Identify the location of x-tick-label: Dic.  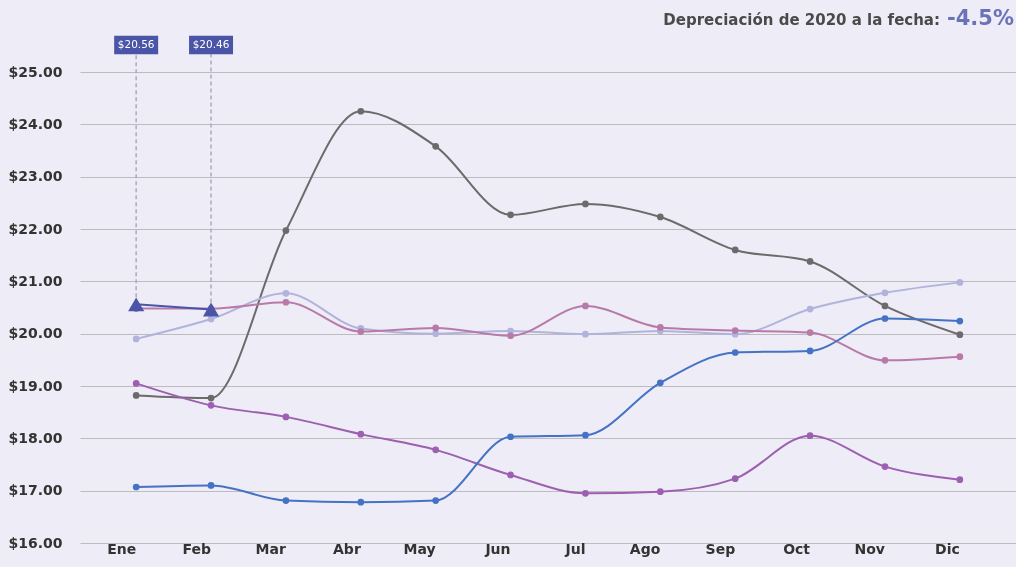
(947, 548).